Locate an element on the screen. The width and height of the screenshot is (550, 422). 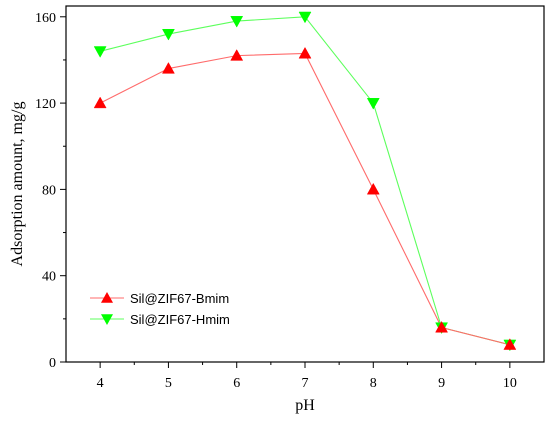
x-tick-label: 6 is located at coordinates (236, 383).